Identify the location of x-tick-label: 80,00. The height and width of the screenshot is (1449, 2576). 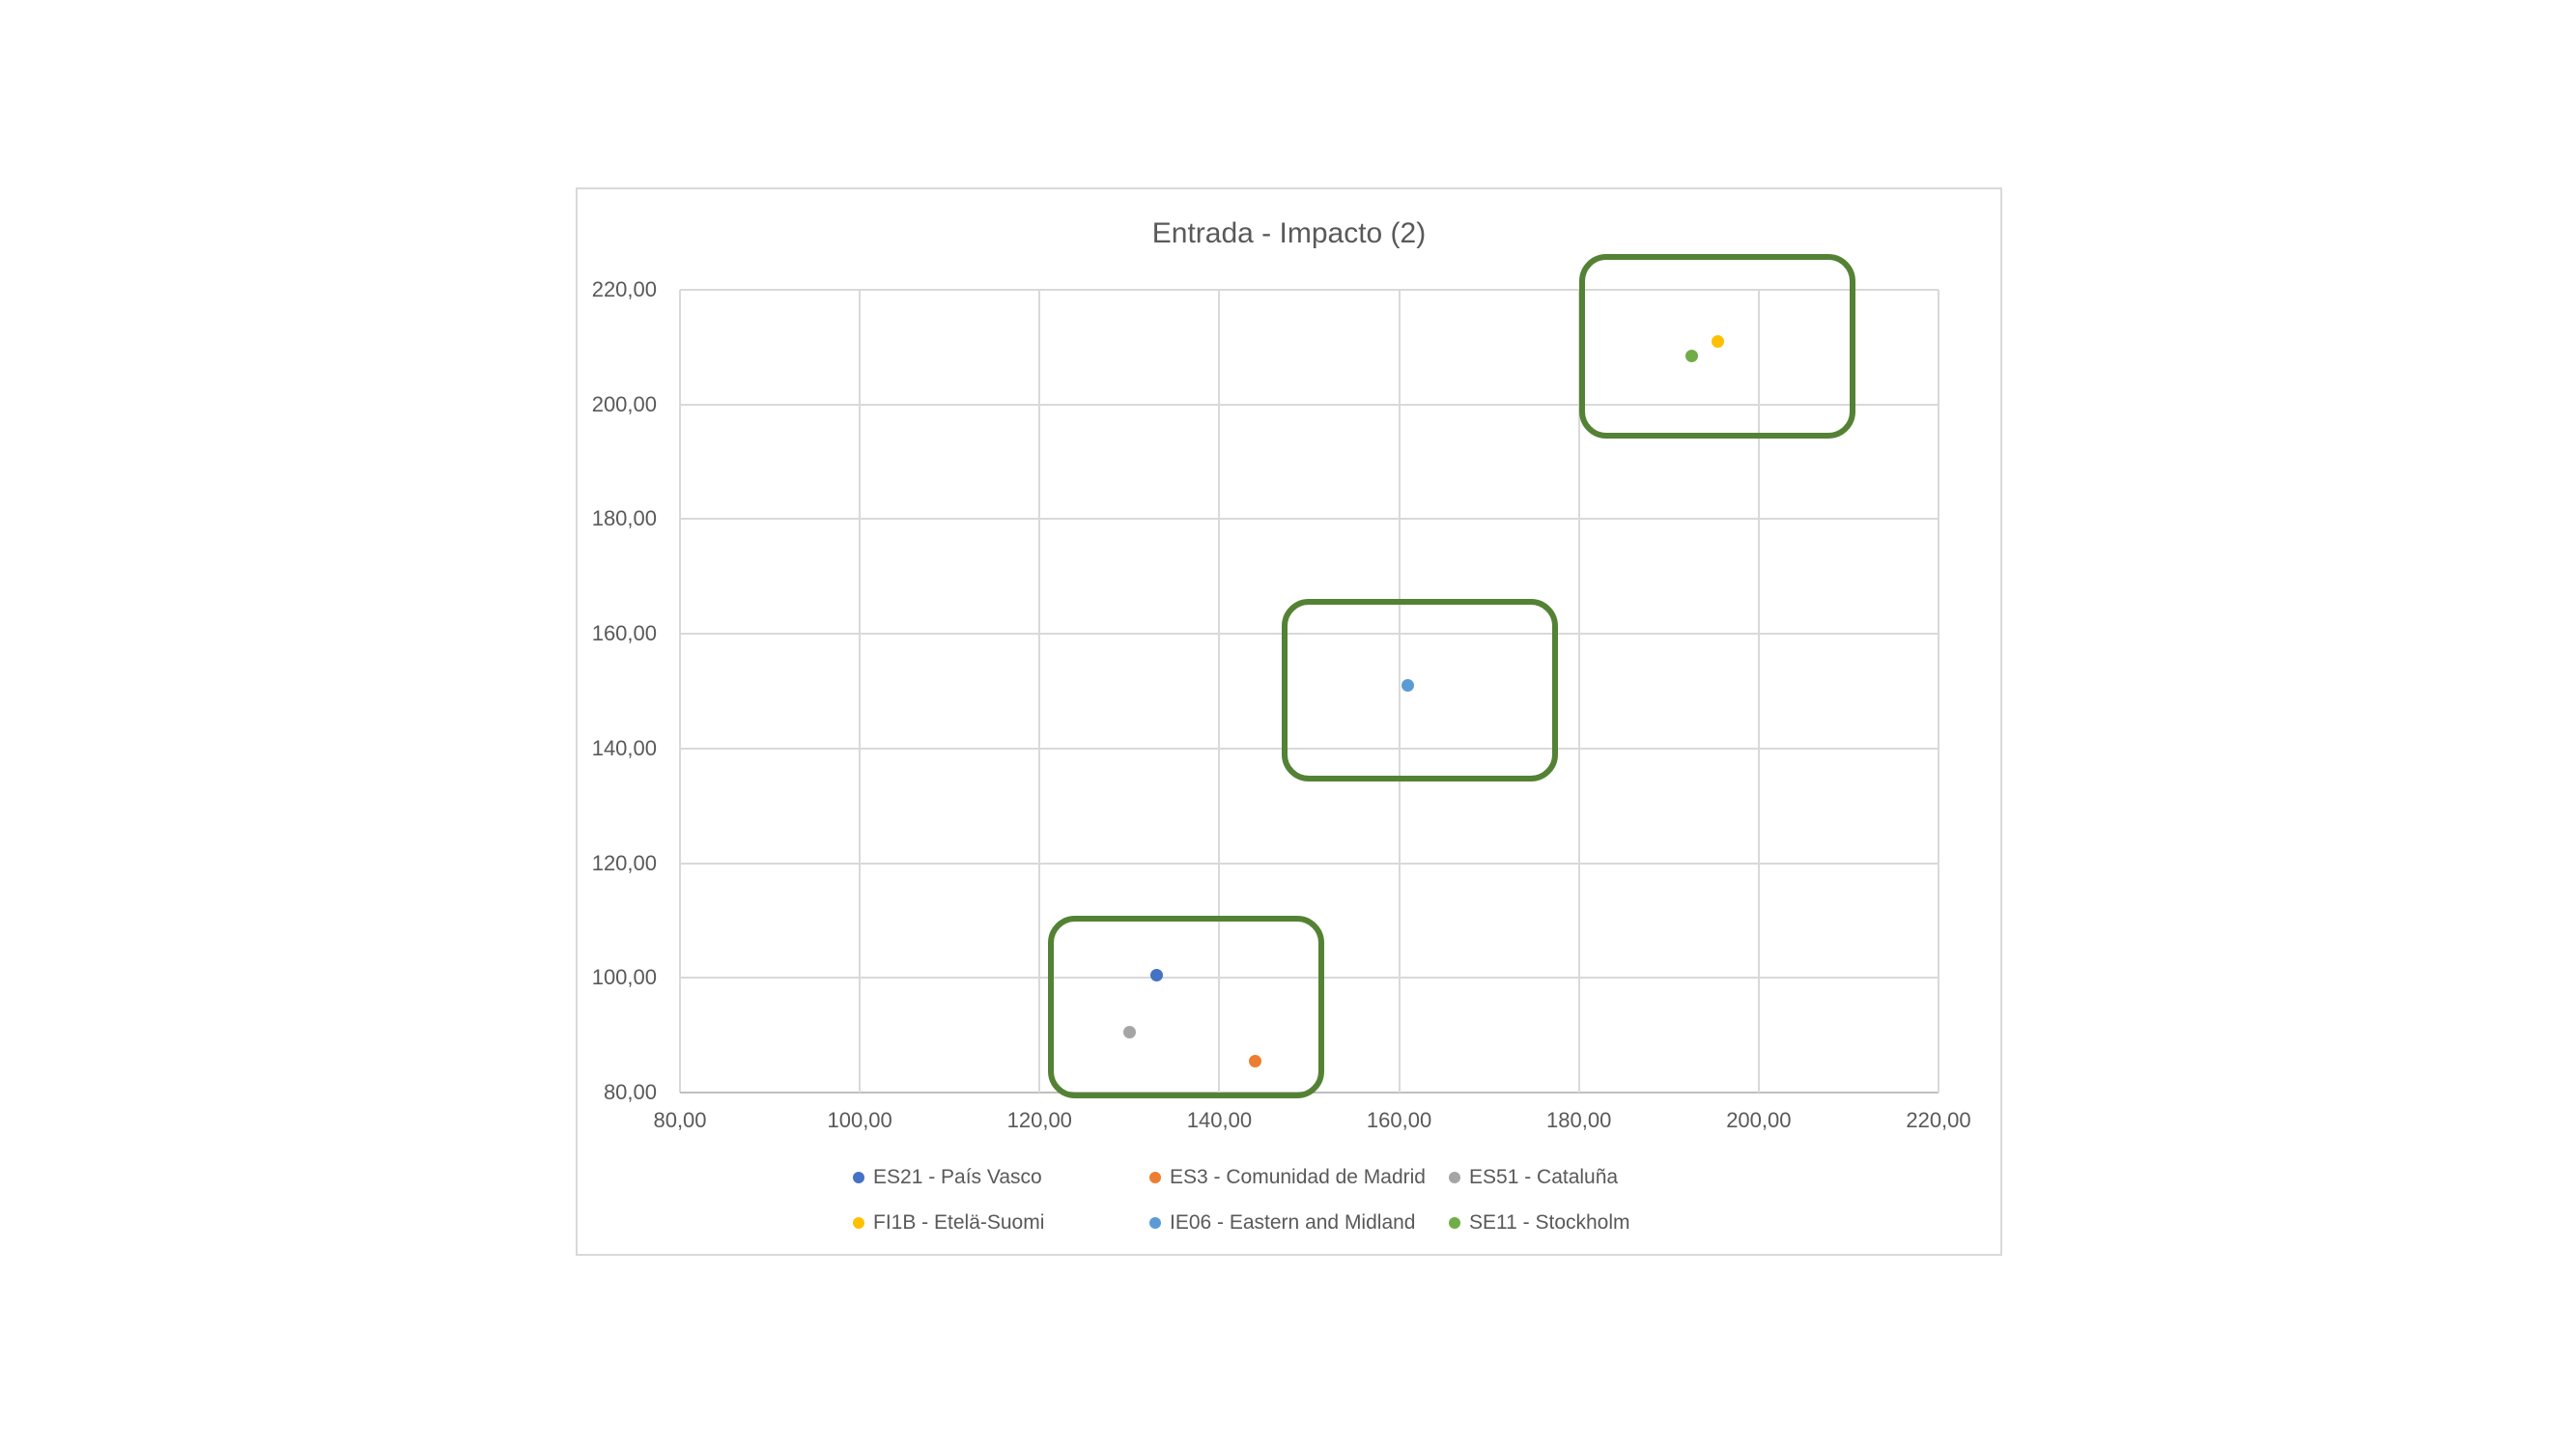
(680, 1120).